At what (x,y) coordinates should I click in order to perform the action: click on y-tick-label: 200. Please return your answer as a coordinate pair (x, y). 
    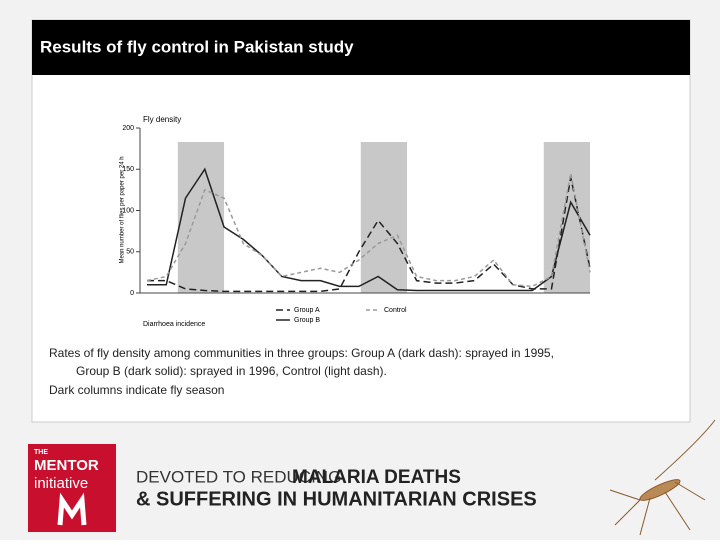
    Looking at the image, I should click on (128, 128).